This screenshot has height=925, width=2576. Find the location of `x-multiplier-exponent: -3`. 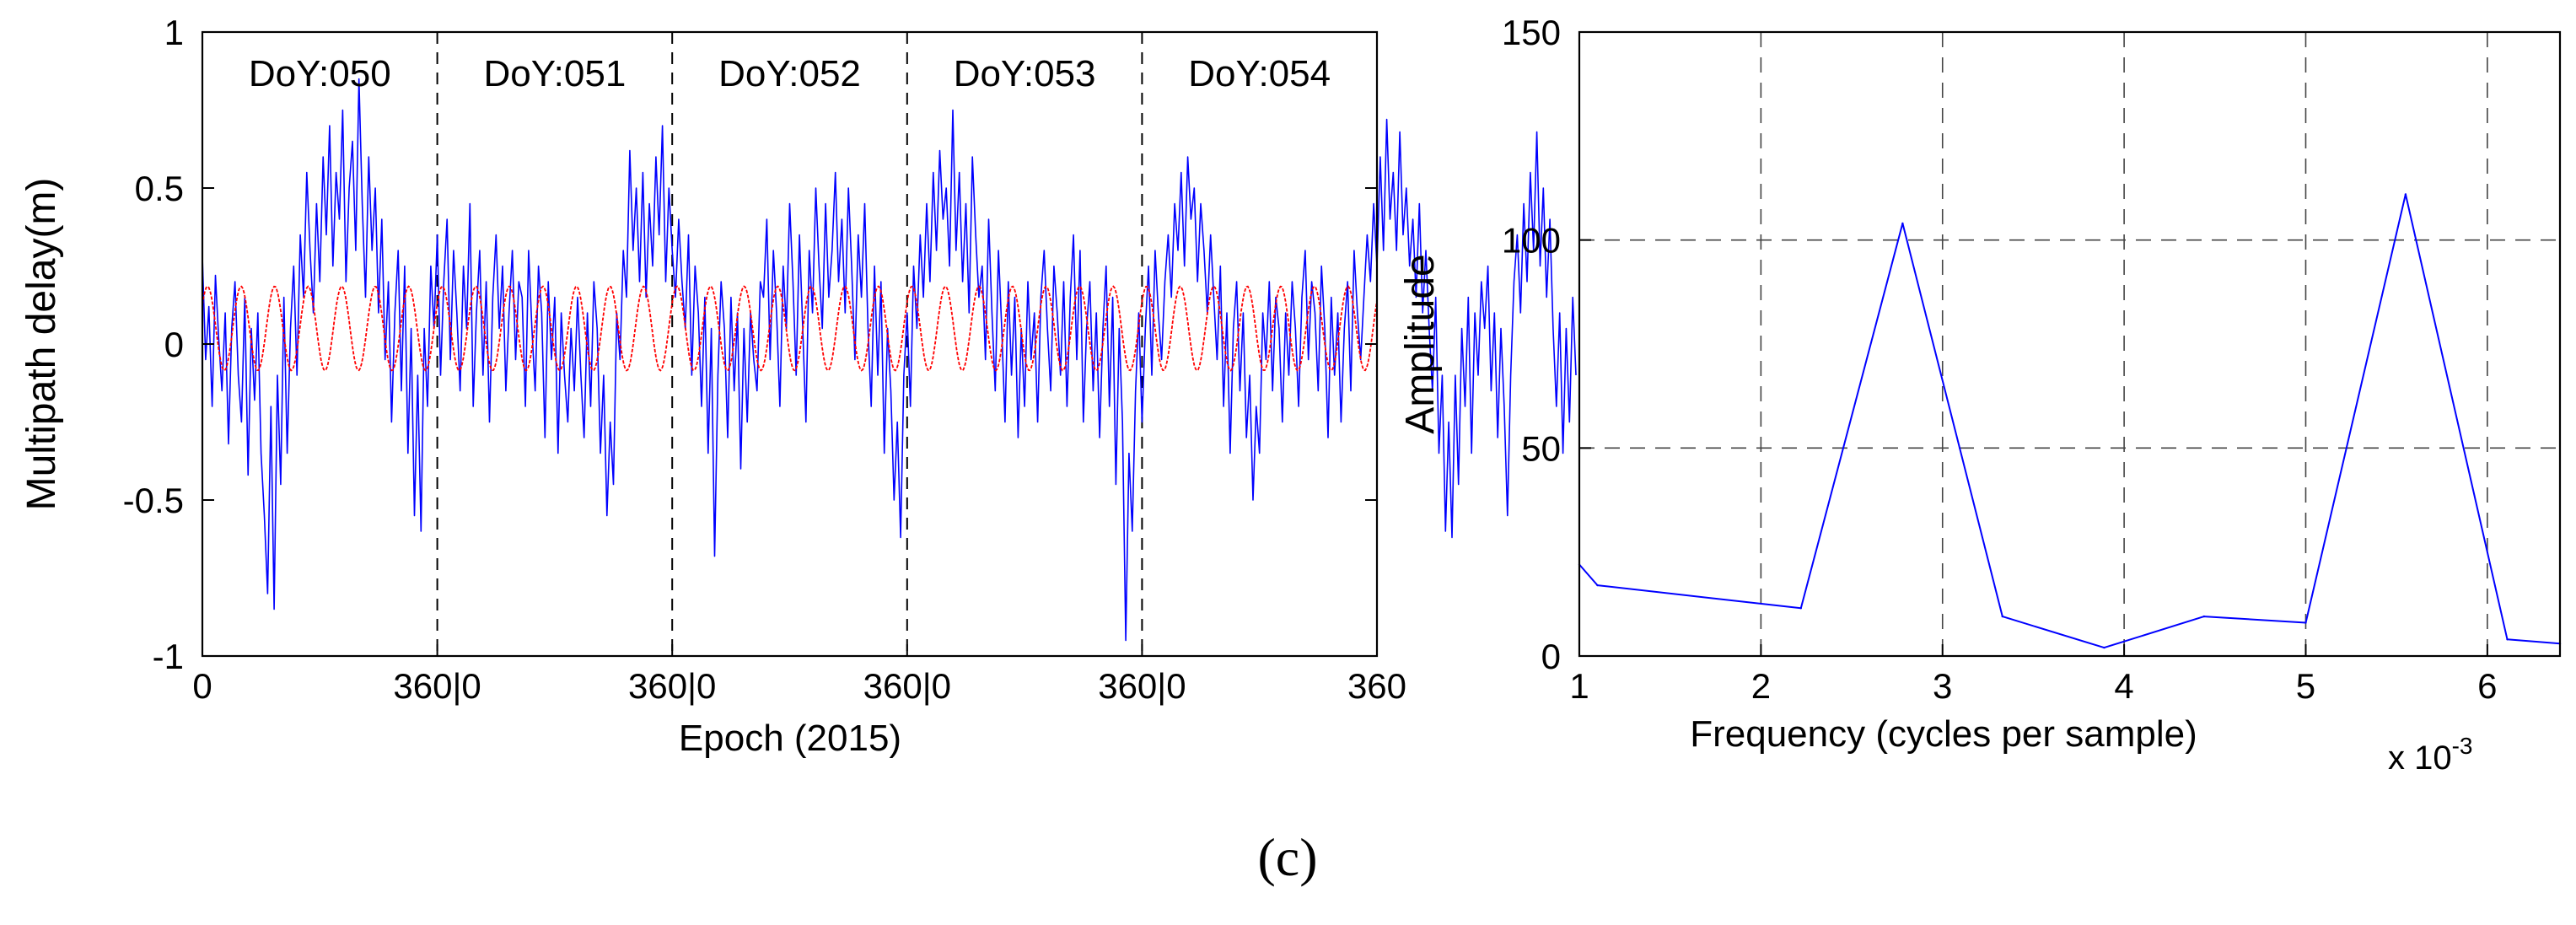

x-multiplier-exponent: -3 is located at coordinates (2462, 746).